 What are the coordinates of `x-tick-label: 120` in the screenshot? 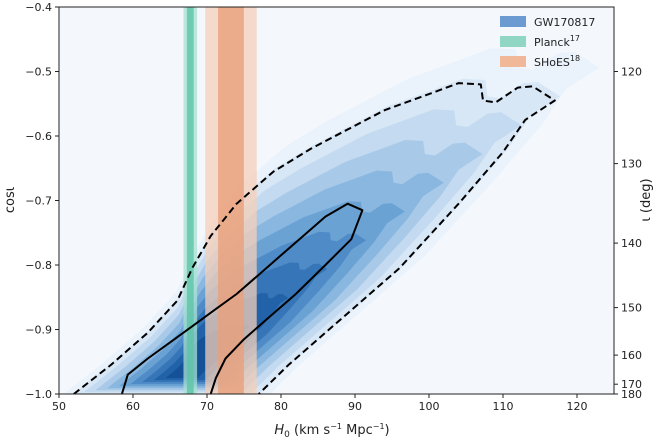 It's located at (577, 406).